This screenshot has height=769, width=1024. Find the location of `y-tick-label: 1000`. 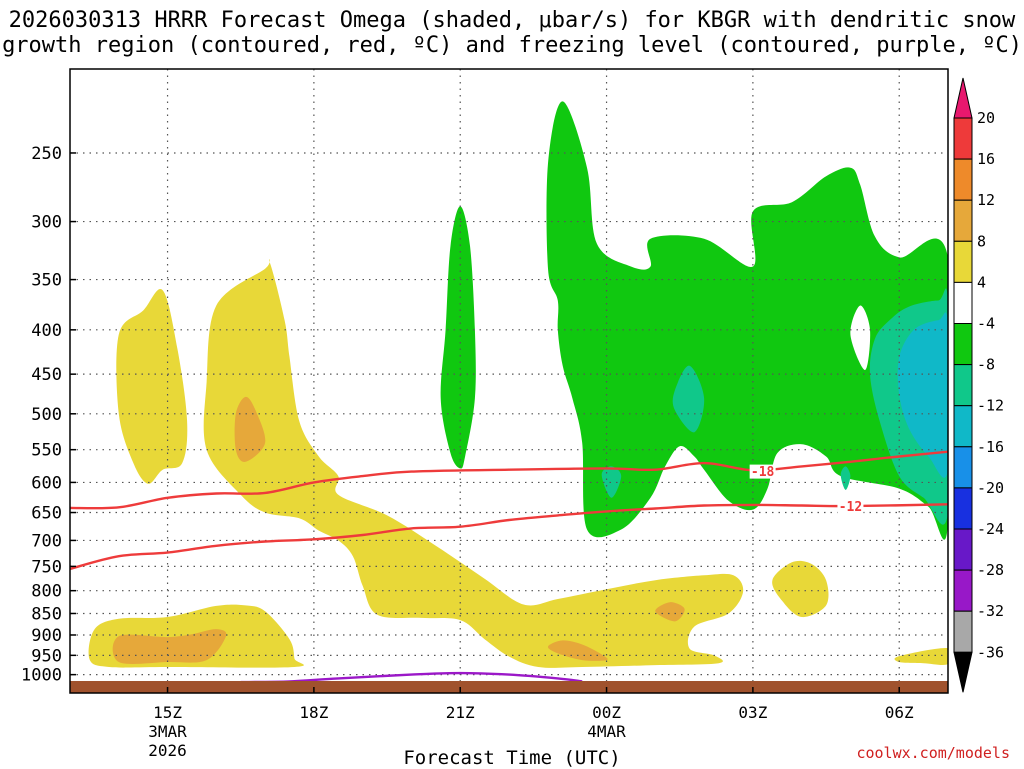

y-tick-label: 1000 is located at coordinates (41, 676).